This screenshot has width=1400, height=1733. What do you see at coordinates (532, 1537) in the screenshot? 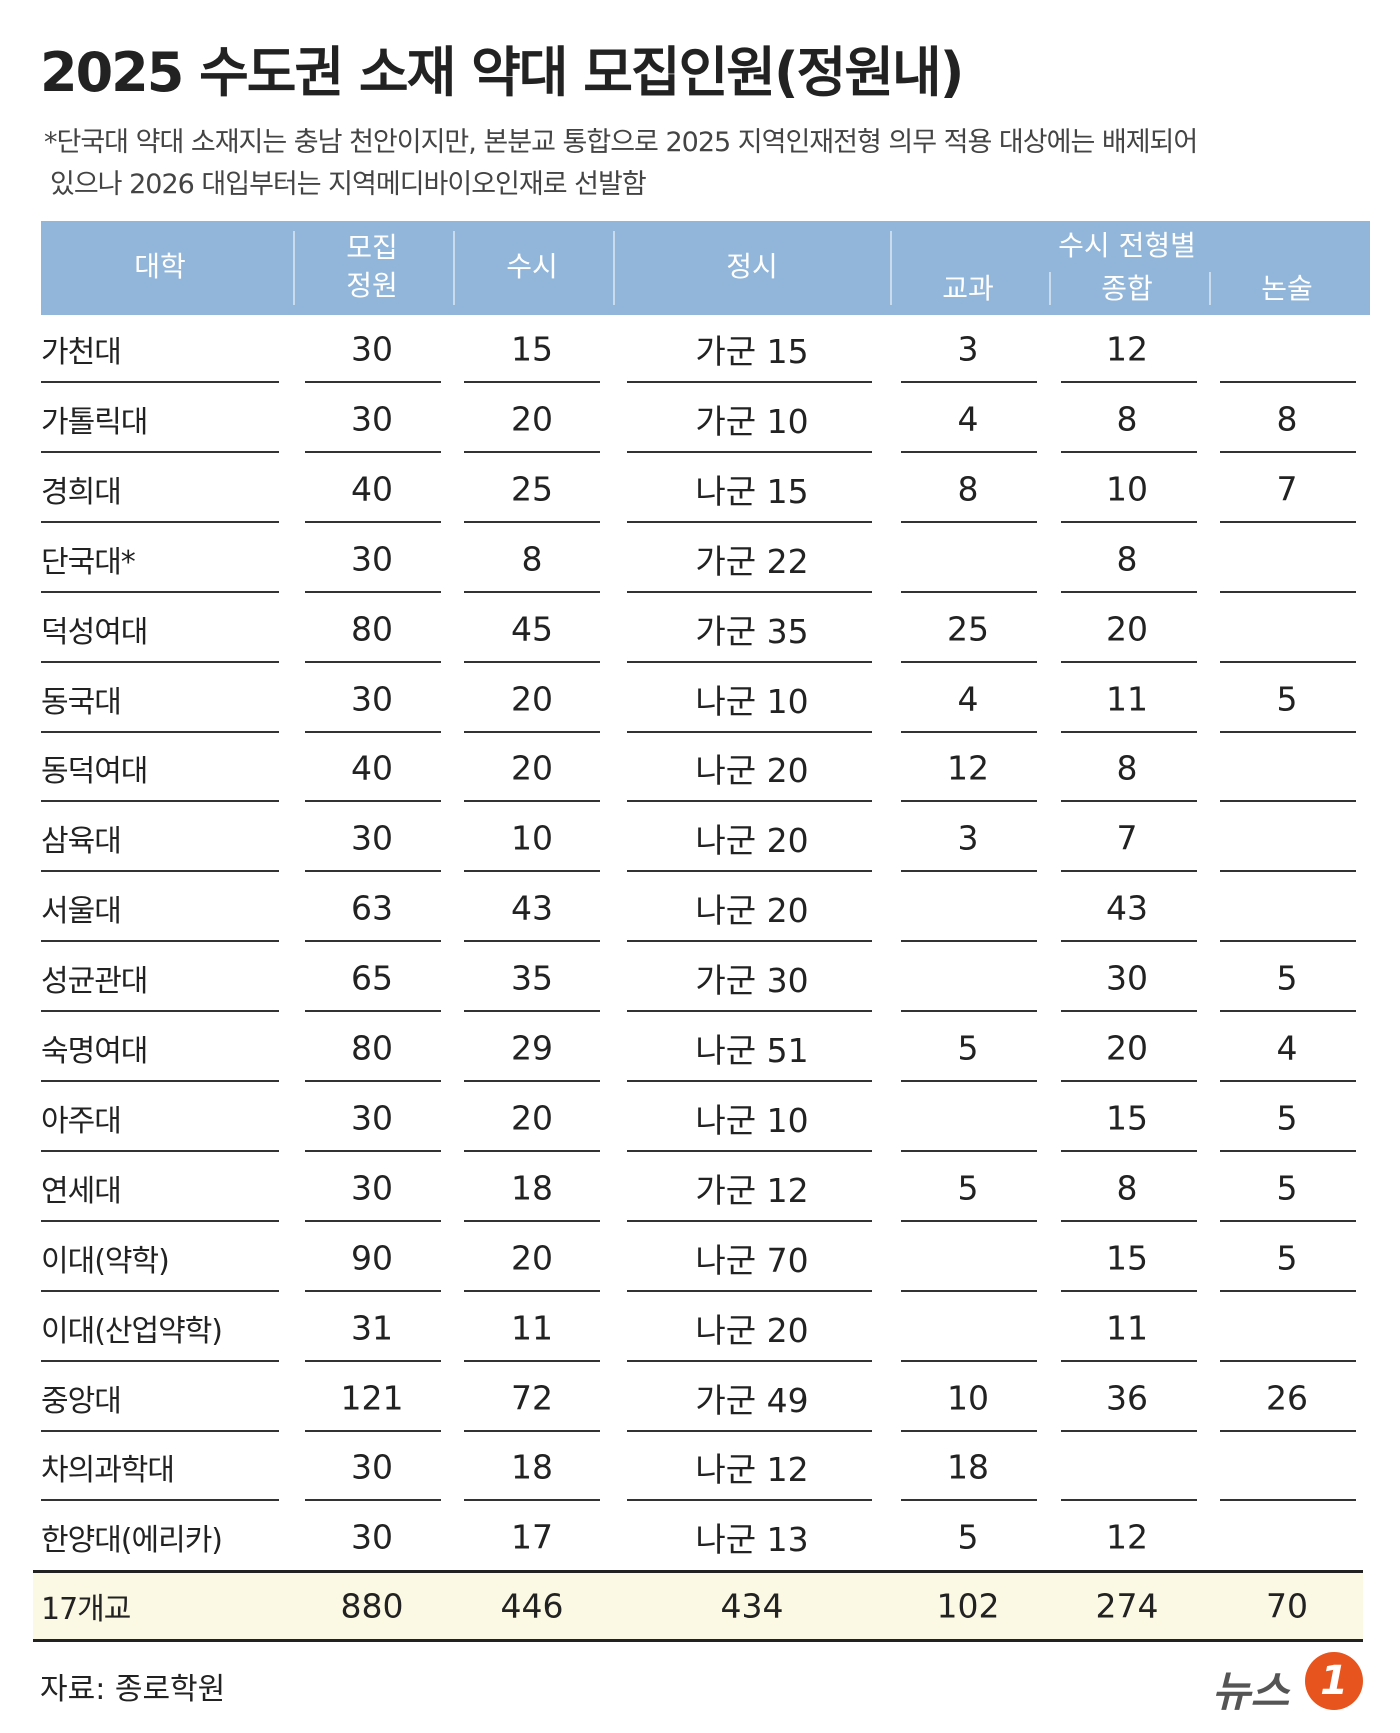
I see `cell: 17` at bounding box center [532, 1537].